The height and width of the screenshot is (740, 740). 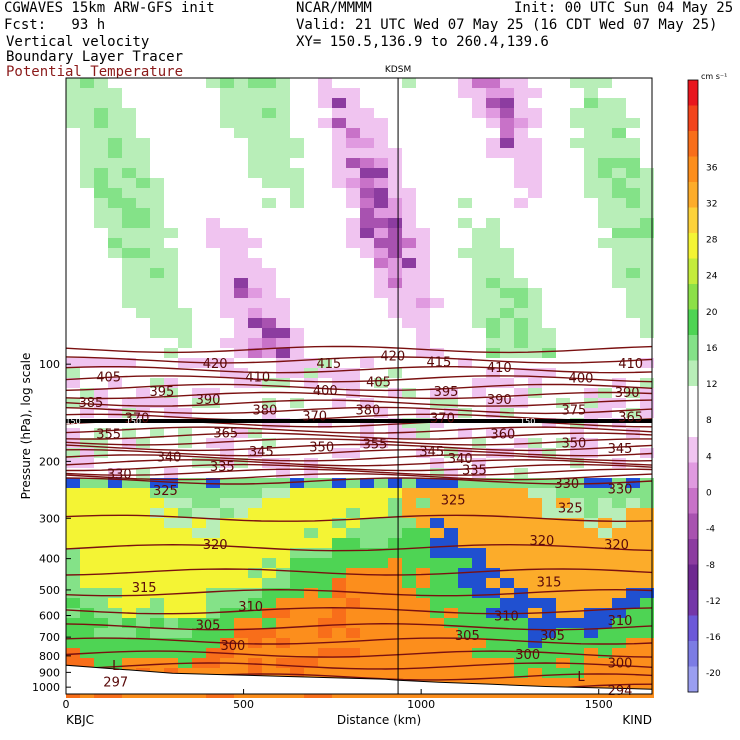 I want to click on theta-label: 420, so click(x=215, y=364).